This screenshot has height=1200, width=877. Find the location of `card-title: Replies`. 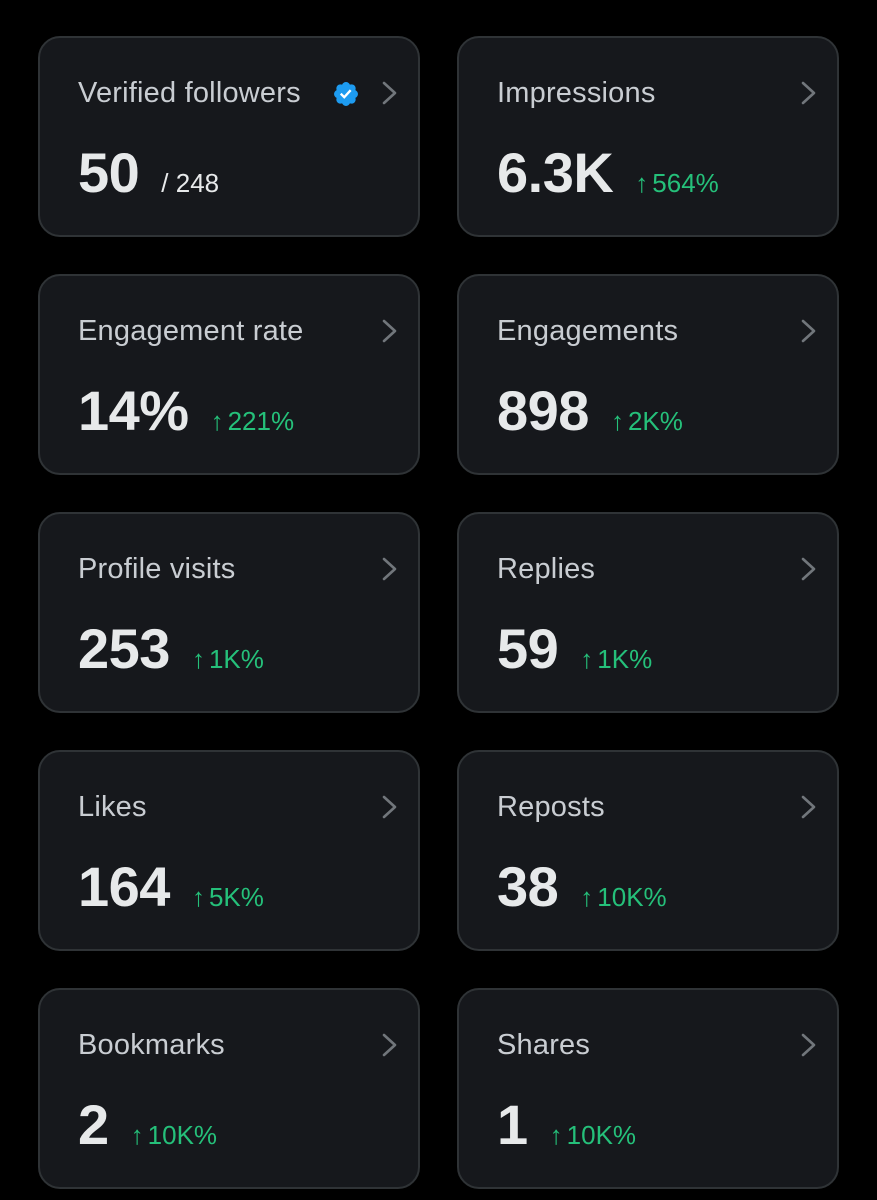

card-title: Replies is located at coordinates (546, 569).